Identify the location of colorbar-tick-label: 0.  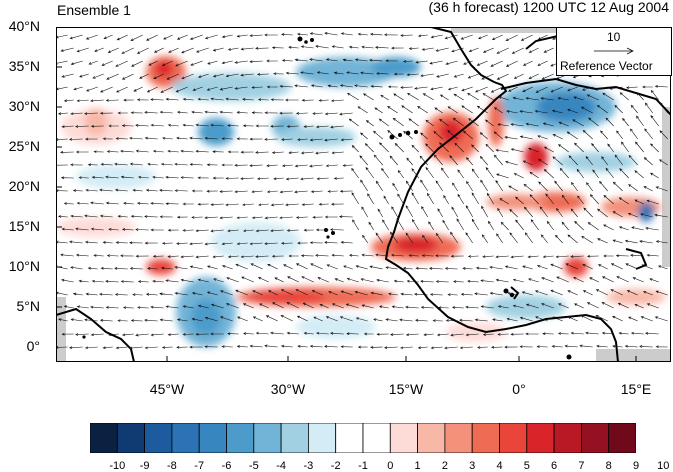
(390, 466).